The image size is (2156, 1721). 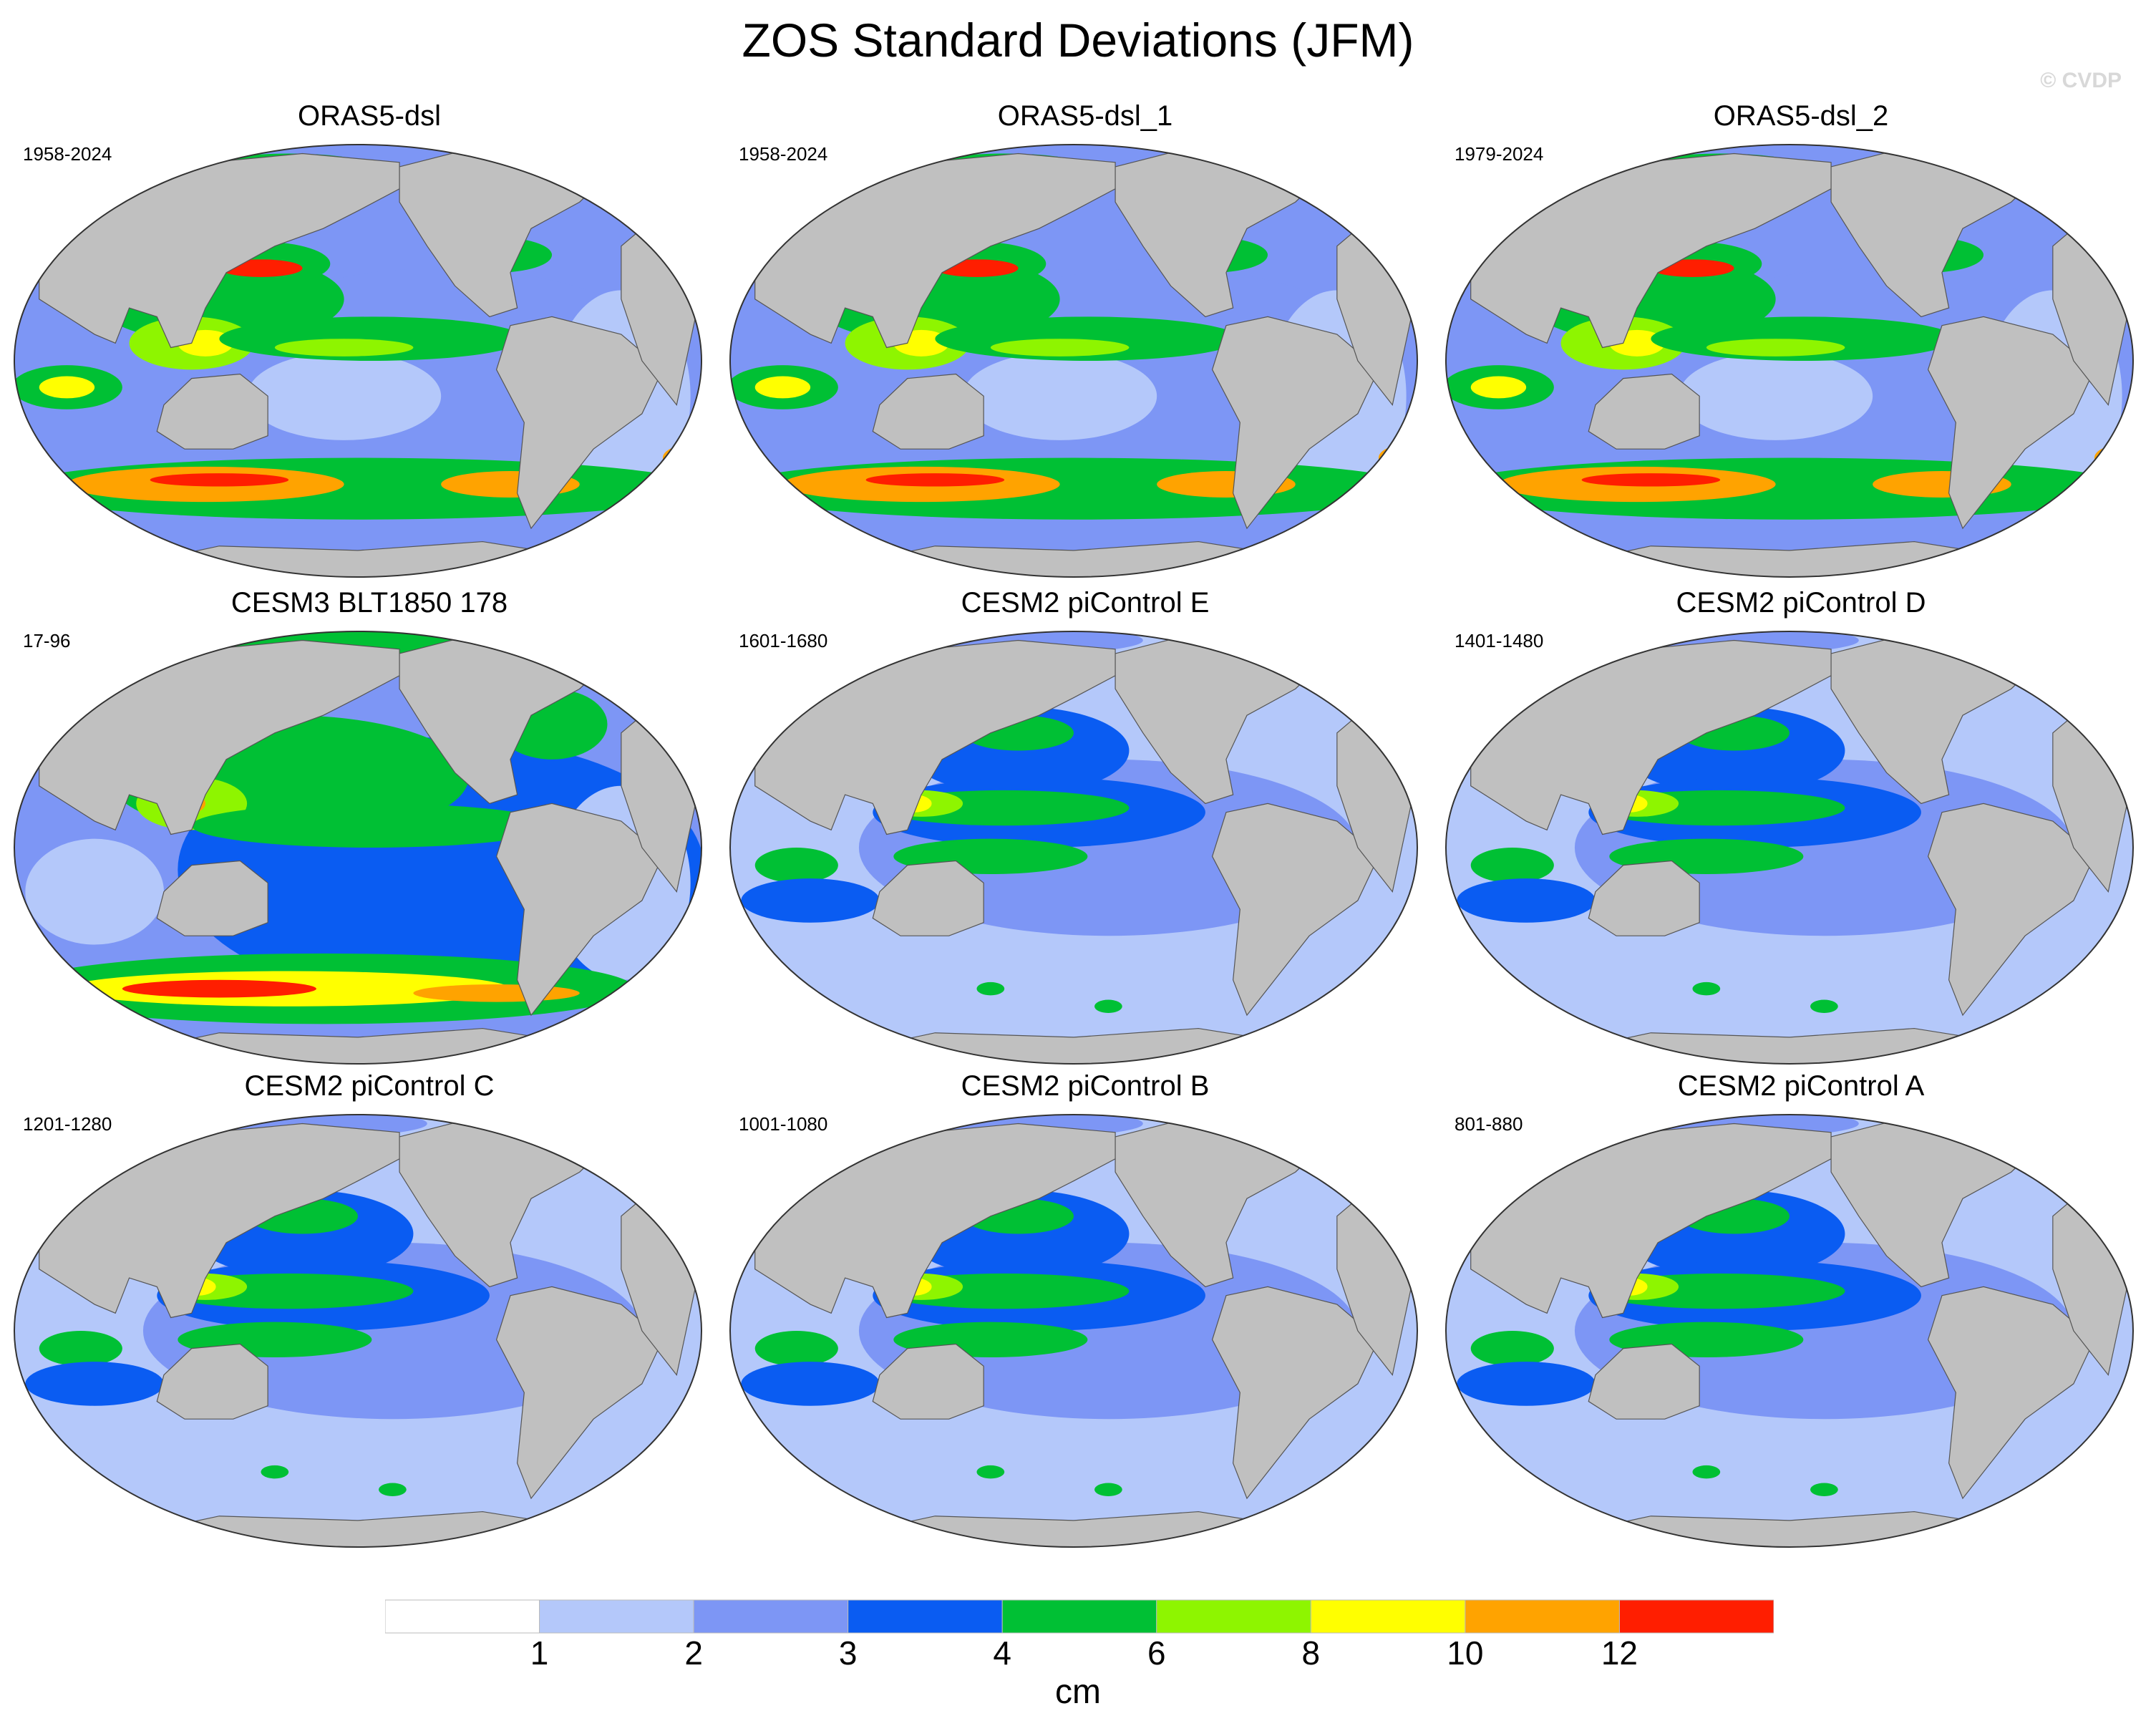 What do you see at coordinates (1801, 116) in the screenshot?
I see `panel-title: ORAS5-dsl_2` at bounding box center [1801, 116].